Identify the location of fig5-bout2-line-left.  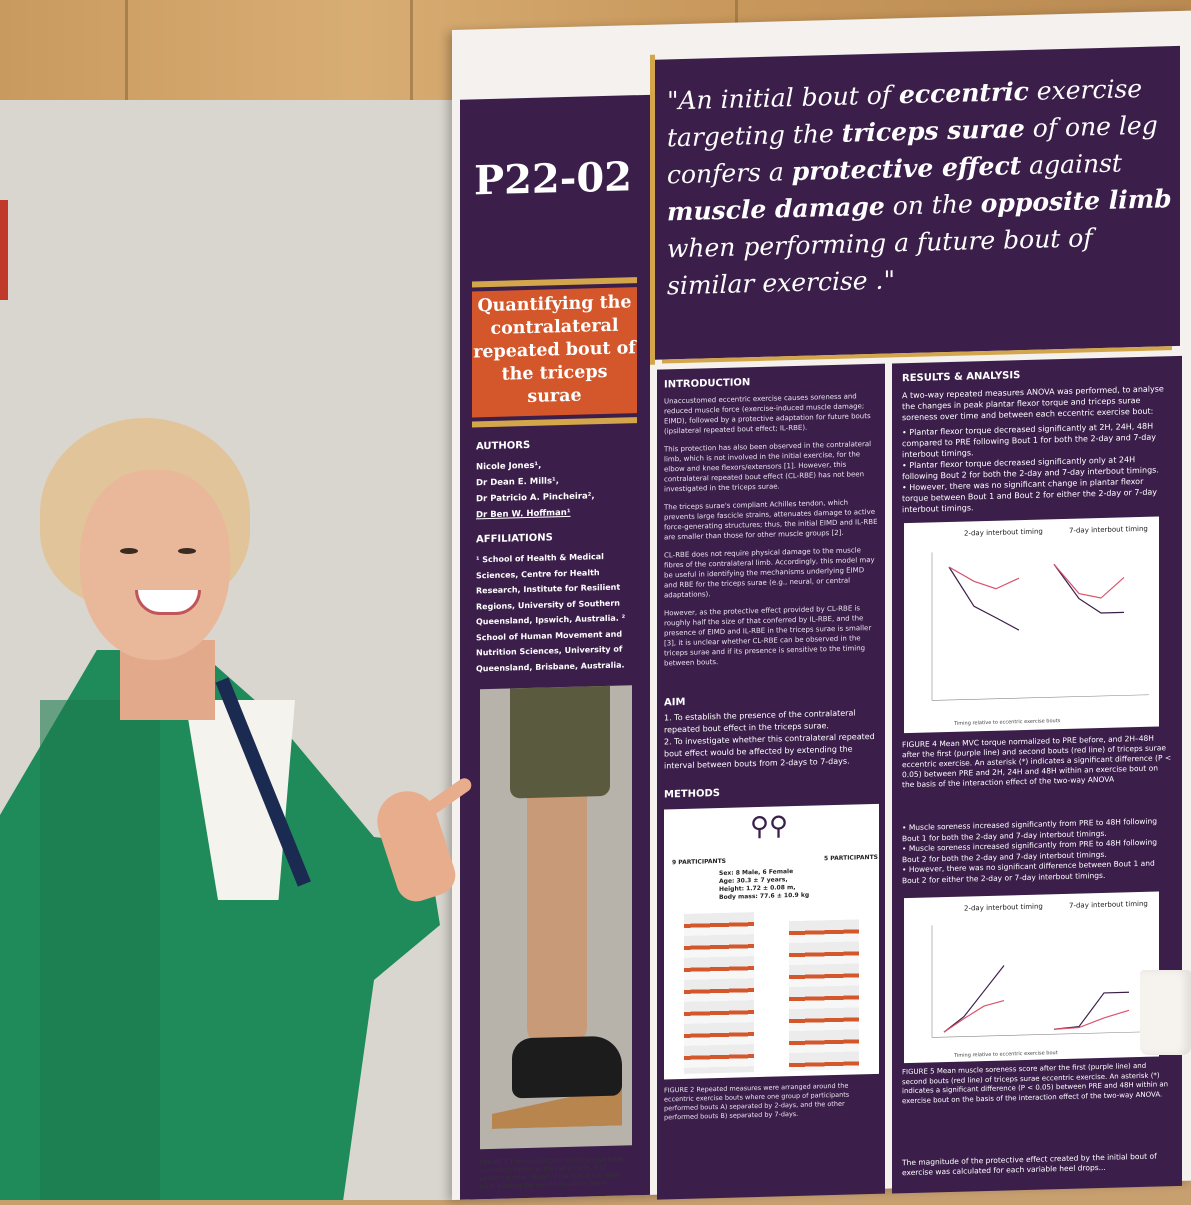
(974, 1016).